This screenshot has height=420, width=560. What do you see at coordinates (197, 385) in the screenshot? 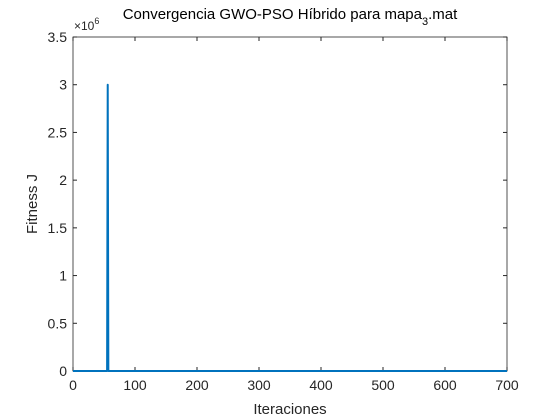
I see `x-tick-label: 200` at bounding box center [197, 385].